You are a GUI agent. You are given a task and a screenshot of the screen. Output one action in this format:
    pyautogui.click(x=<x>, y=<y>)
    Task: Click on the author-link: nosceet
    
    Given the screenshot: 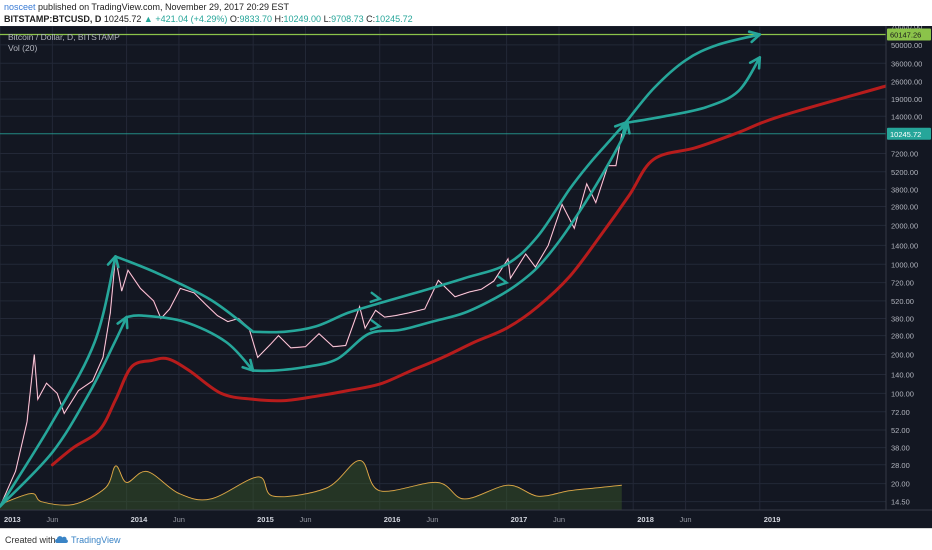 What is the action you would take?
    pyautogui.click(x=20, y=7)
    